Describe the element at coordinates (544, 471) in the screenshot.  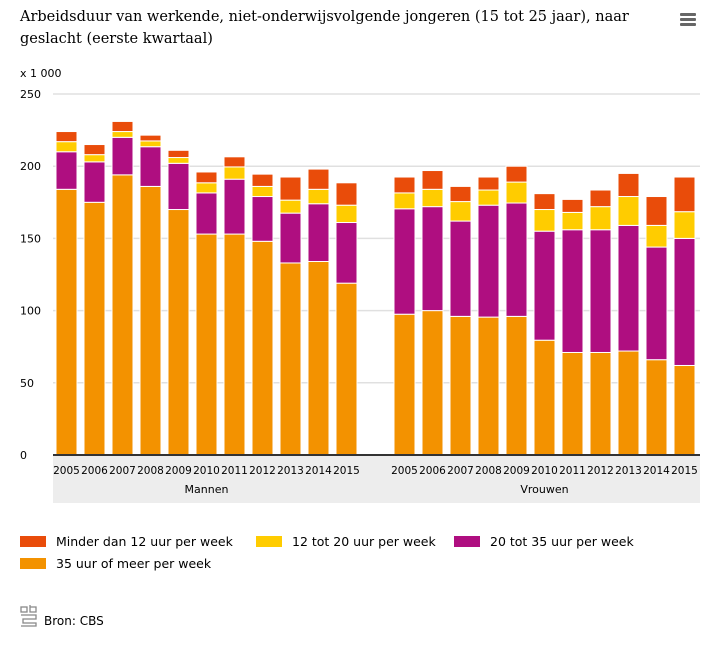
I see `x-tick-label: 2010` at that location.